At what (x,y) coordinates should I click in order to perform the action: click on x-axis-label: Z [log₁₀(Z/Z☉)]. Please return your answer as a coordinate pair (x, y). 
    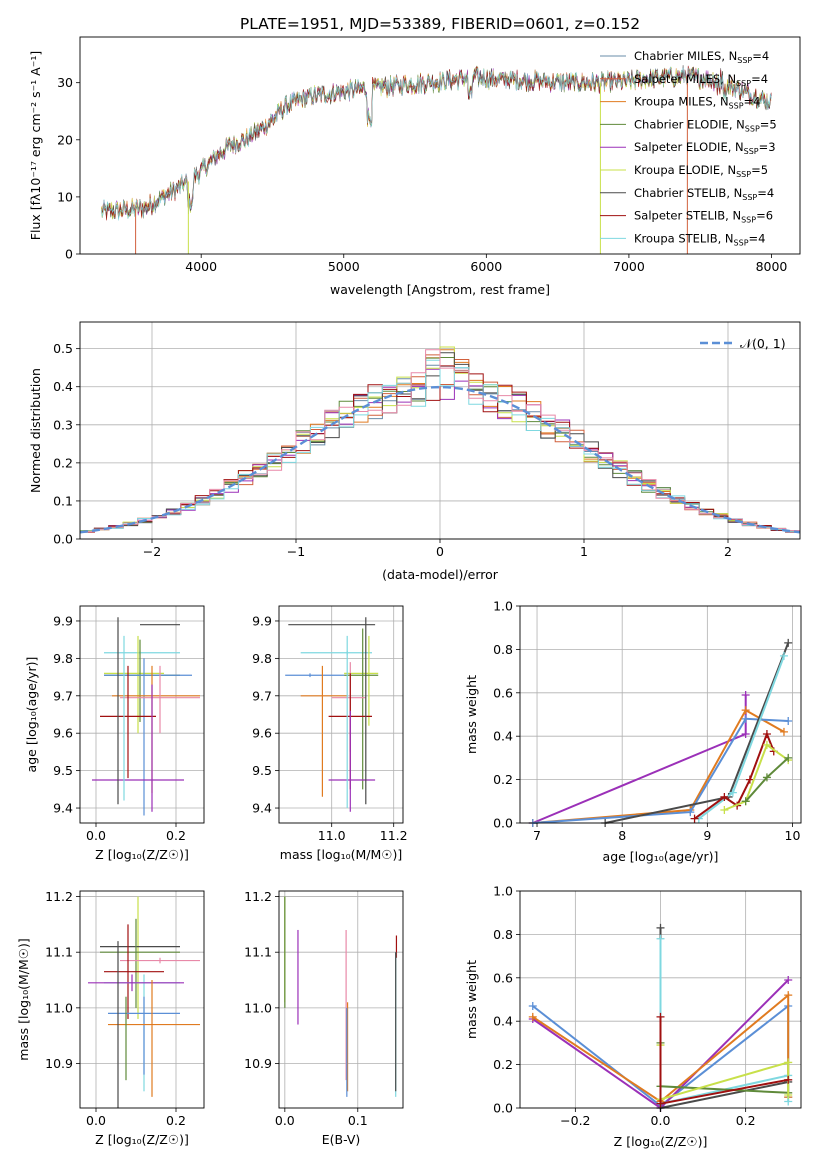
    Looking at the image, I should click on (142, 1139).